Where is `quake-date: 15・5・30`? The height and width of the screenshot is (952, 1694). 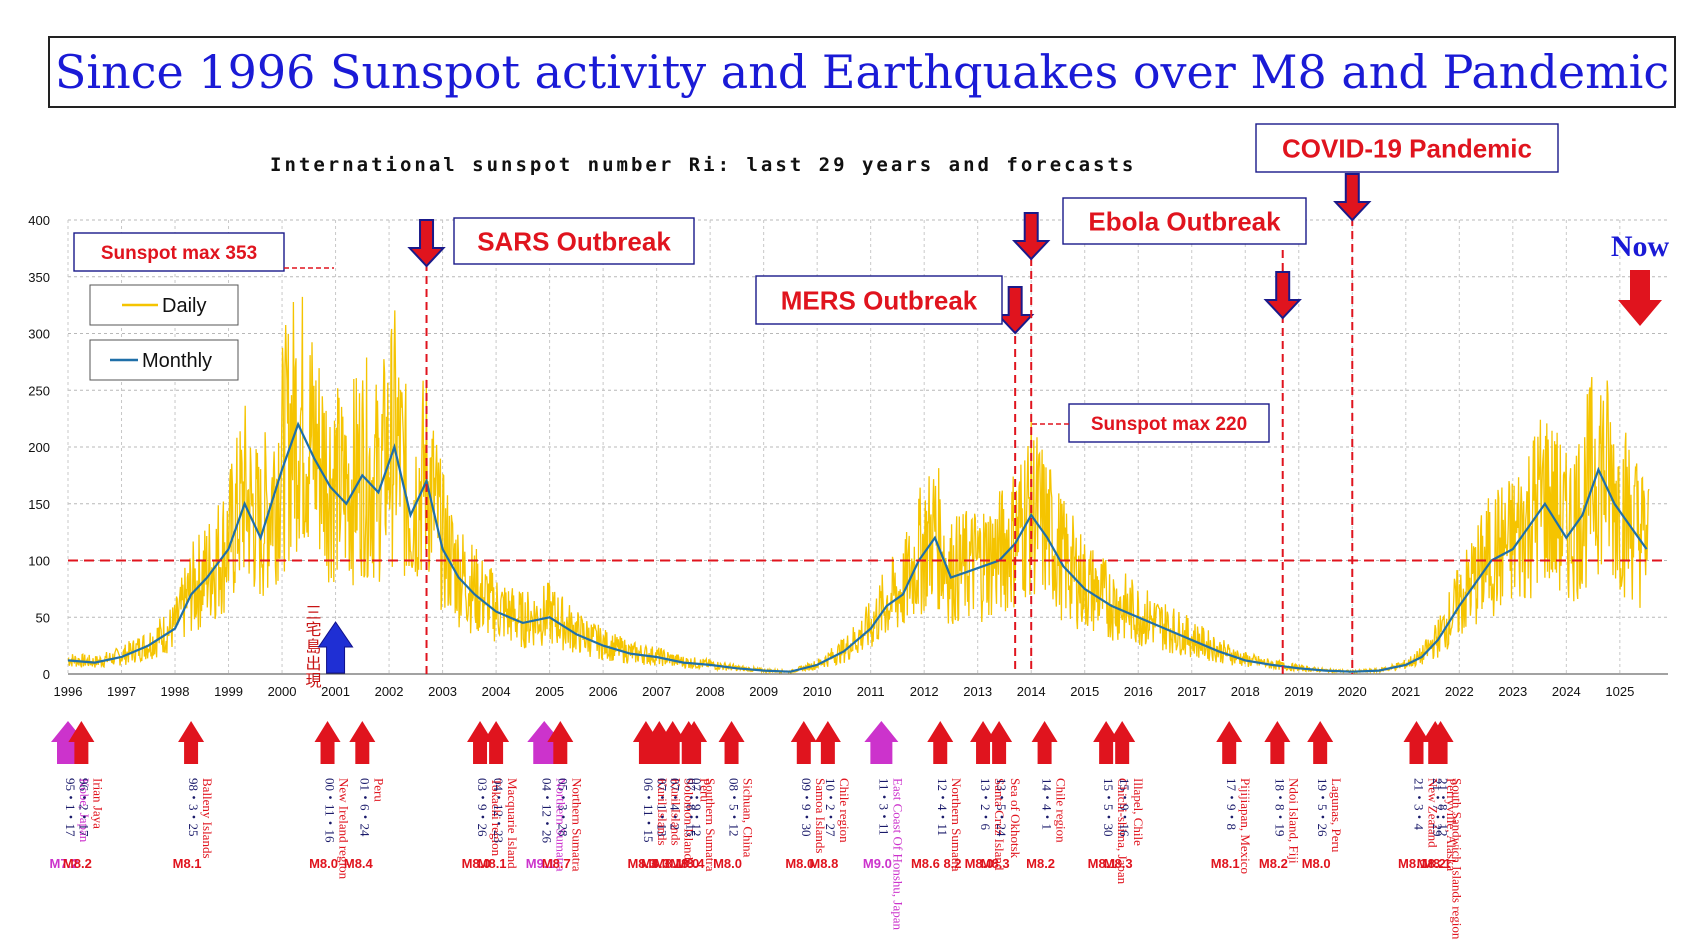 quake-date: 15・5・30 is located at coordinates (1108, 807).